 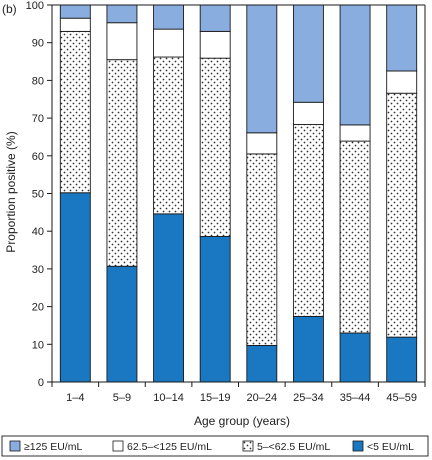 What do you see at coordinates (53, 447) in the screenshot?
I see `legend-label-1: ≥125 EU/mL` at bounding box center [53, 447].